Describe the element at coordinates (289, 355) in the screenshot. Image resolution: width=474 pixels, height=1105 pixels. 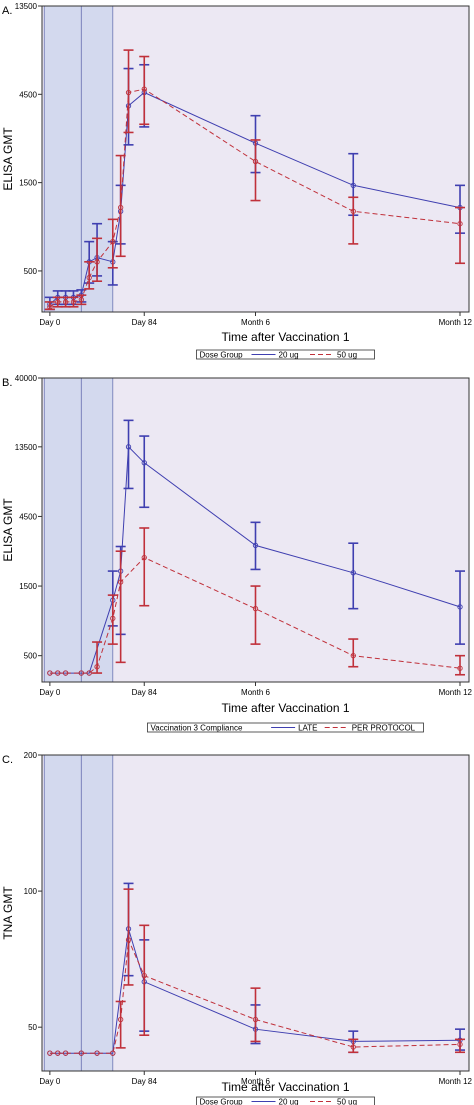
I see `chart-a-legend-entry: 20 ug` at that location.